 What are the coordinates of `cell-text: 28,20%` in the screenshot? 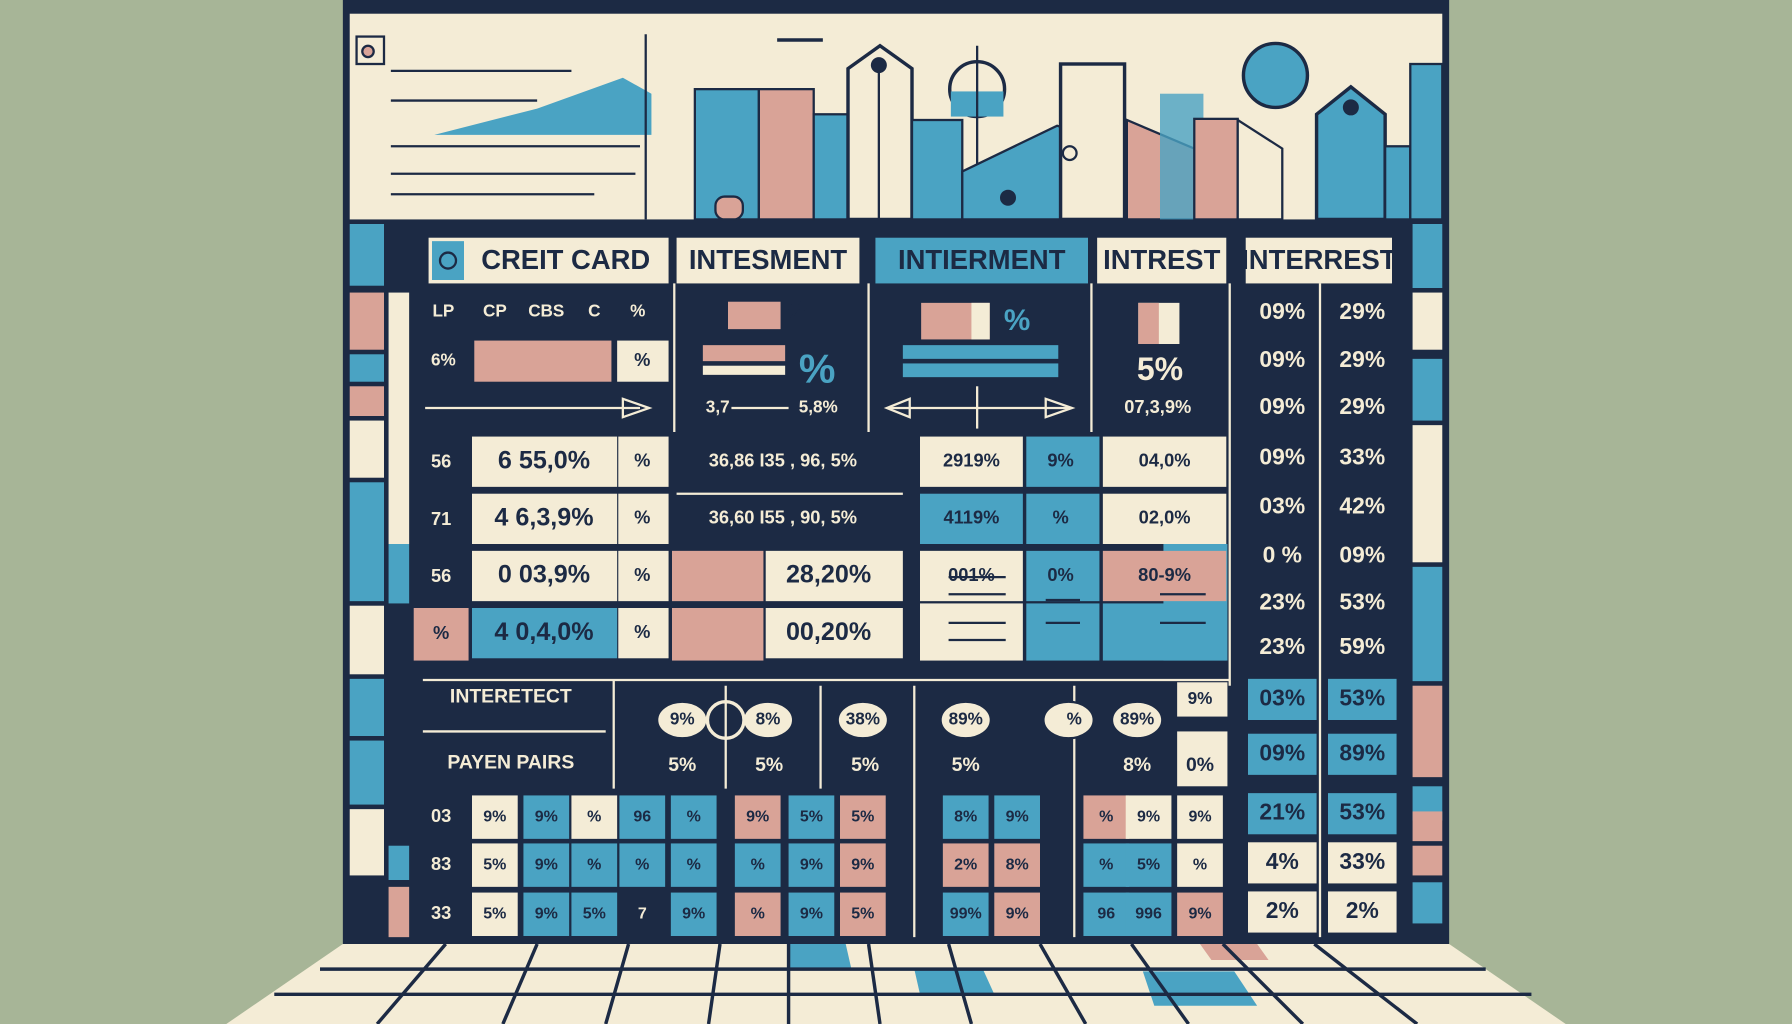 It's located at (828, 575).